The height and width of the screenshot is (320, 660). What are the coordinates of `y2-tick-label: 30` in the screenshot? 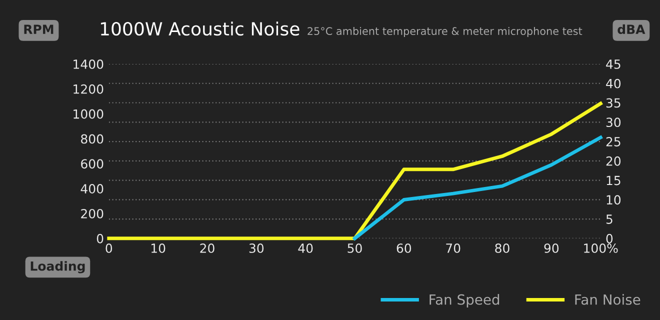 It's located at (613, 123).